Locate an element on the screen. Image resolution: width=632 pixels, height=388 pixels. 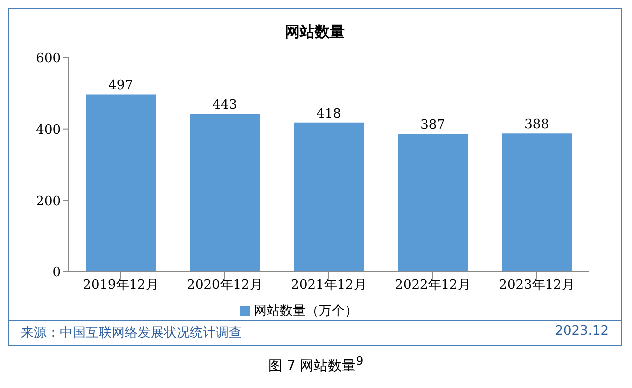
x-tick-label: 2019年12月 is located at coordinates (121, 286).